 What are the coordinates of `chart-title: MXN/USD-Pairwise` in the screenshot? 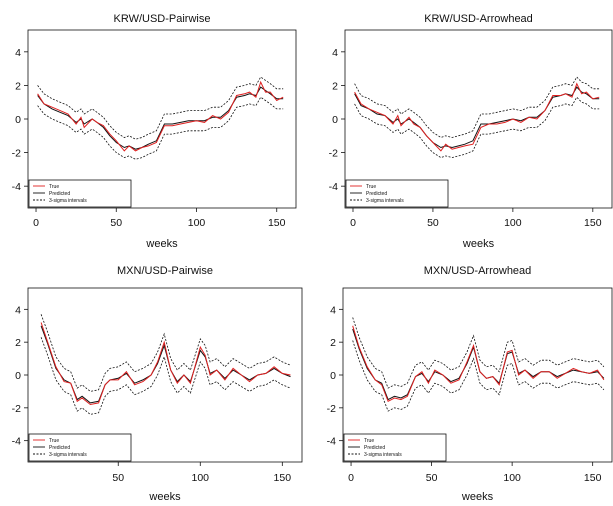 It's located at (165, 271).